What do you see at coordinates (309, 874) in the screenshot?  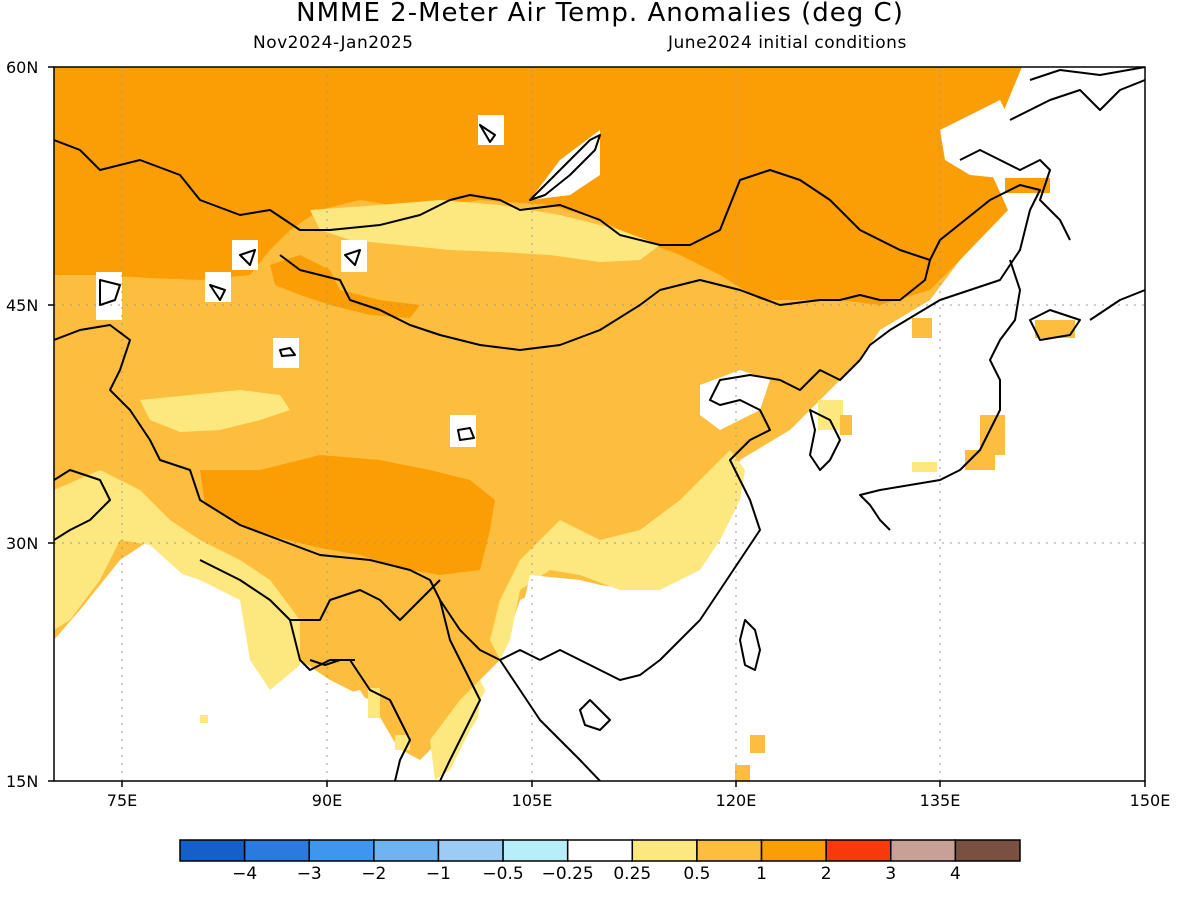 I see `colorbar-label: −3` at bounding box center [309, 874].